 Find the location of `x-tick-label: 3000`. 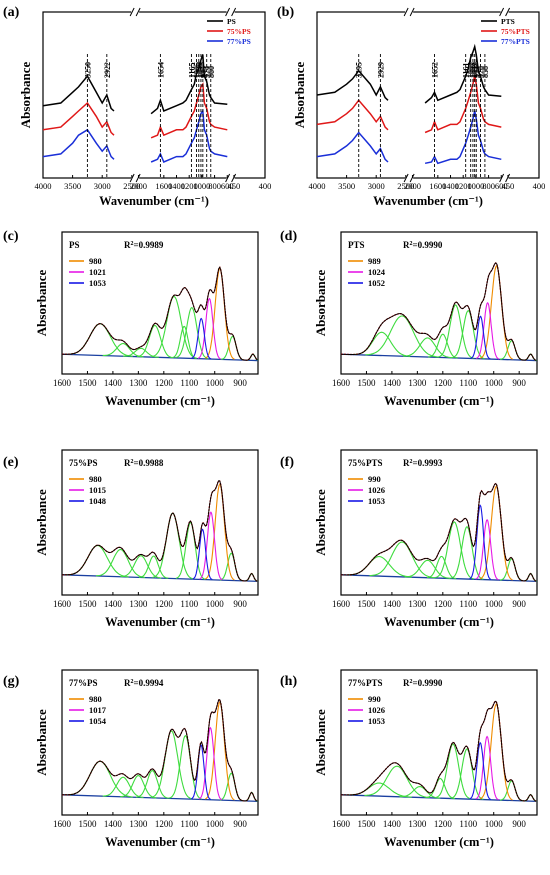

x-tick-label: 3000 is located at coordinates (102, 186).